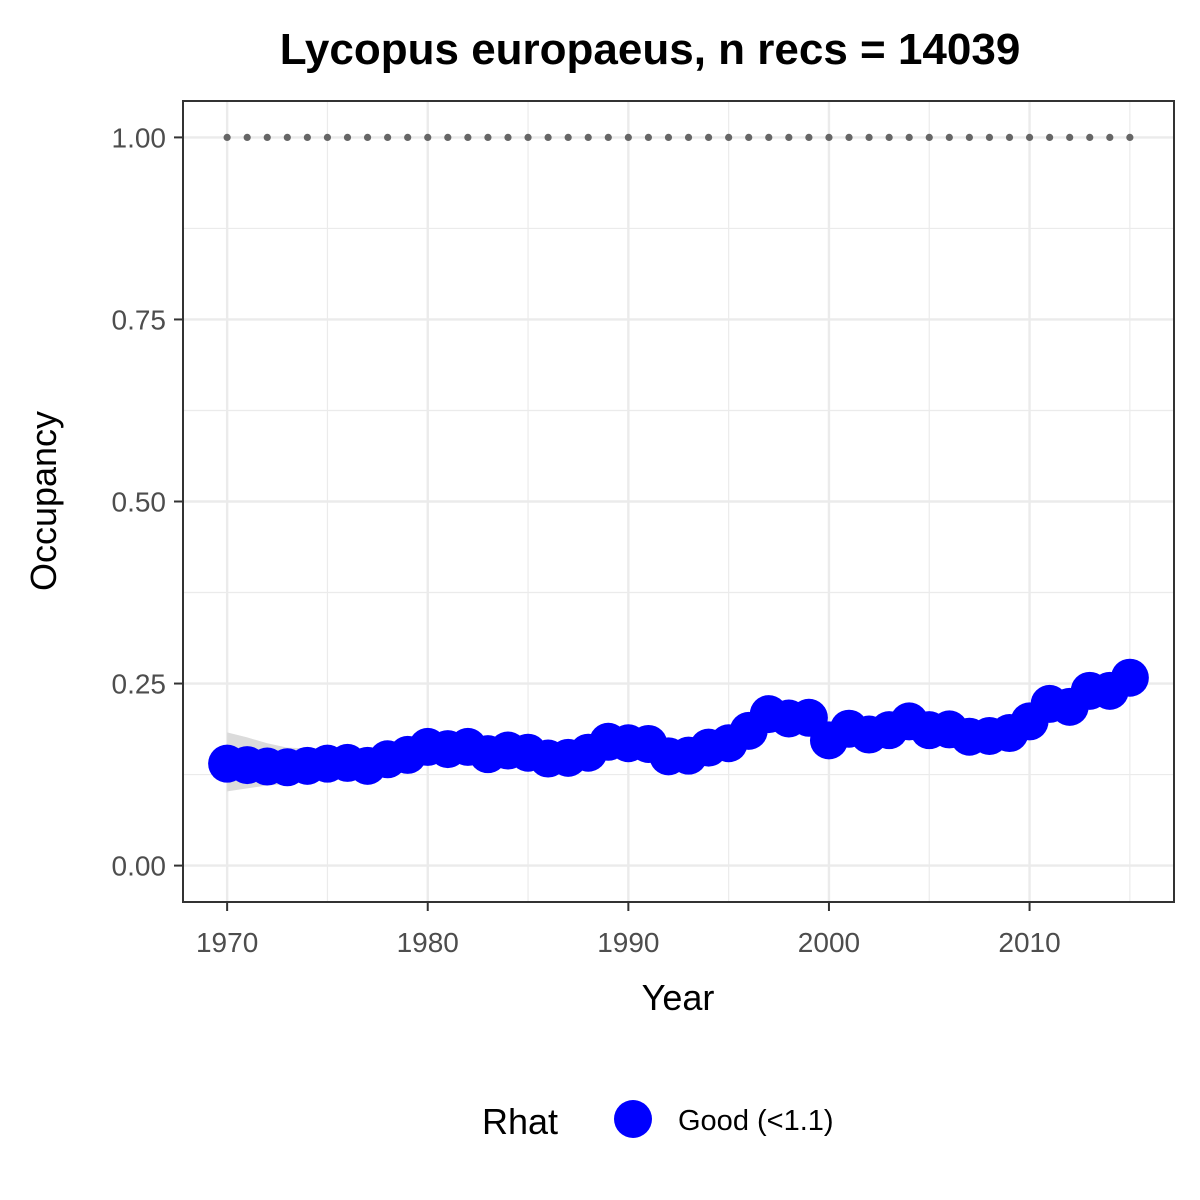 The image size is (1200, 1200). What do you see at coordinates (633, 1119) in the screenshot?
I see `legend-key-good` at bounding box center [633, 1119].